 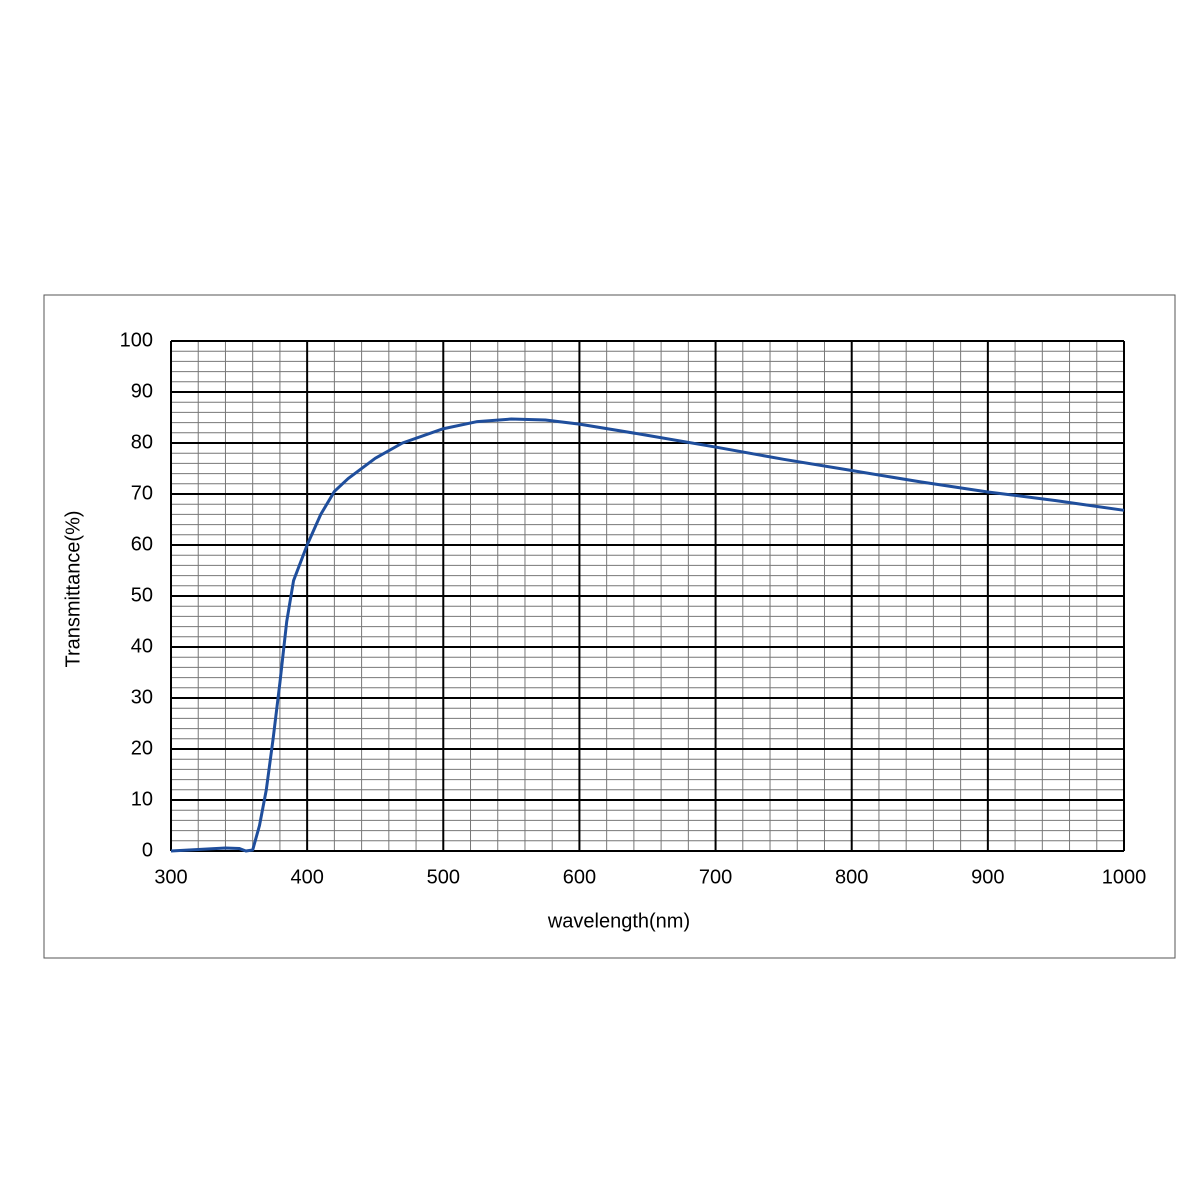 I want to click on x-tick-label: 700, so click(x=715, y=877).